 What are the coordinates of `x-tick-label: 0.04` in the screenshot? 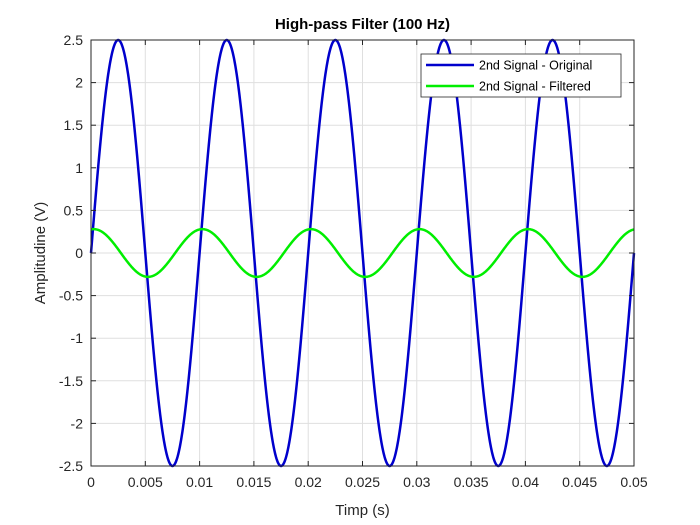 It's located at (525, 482).